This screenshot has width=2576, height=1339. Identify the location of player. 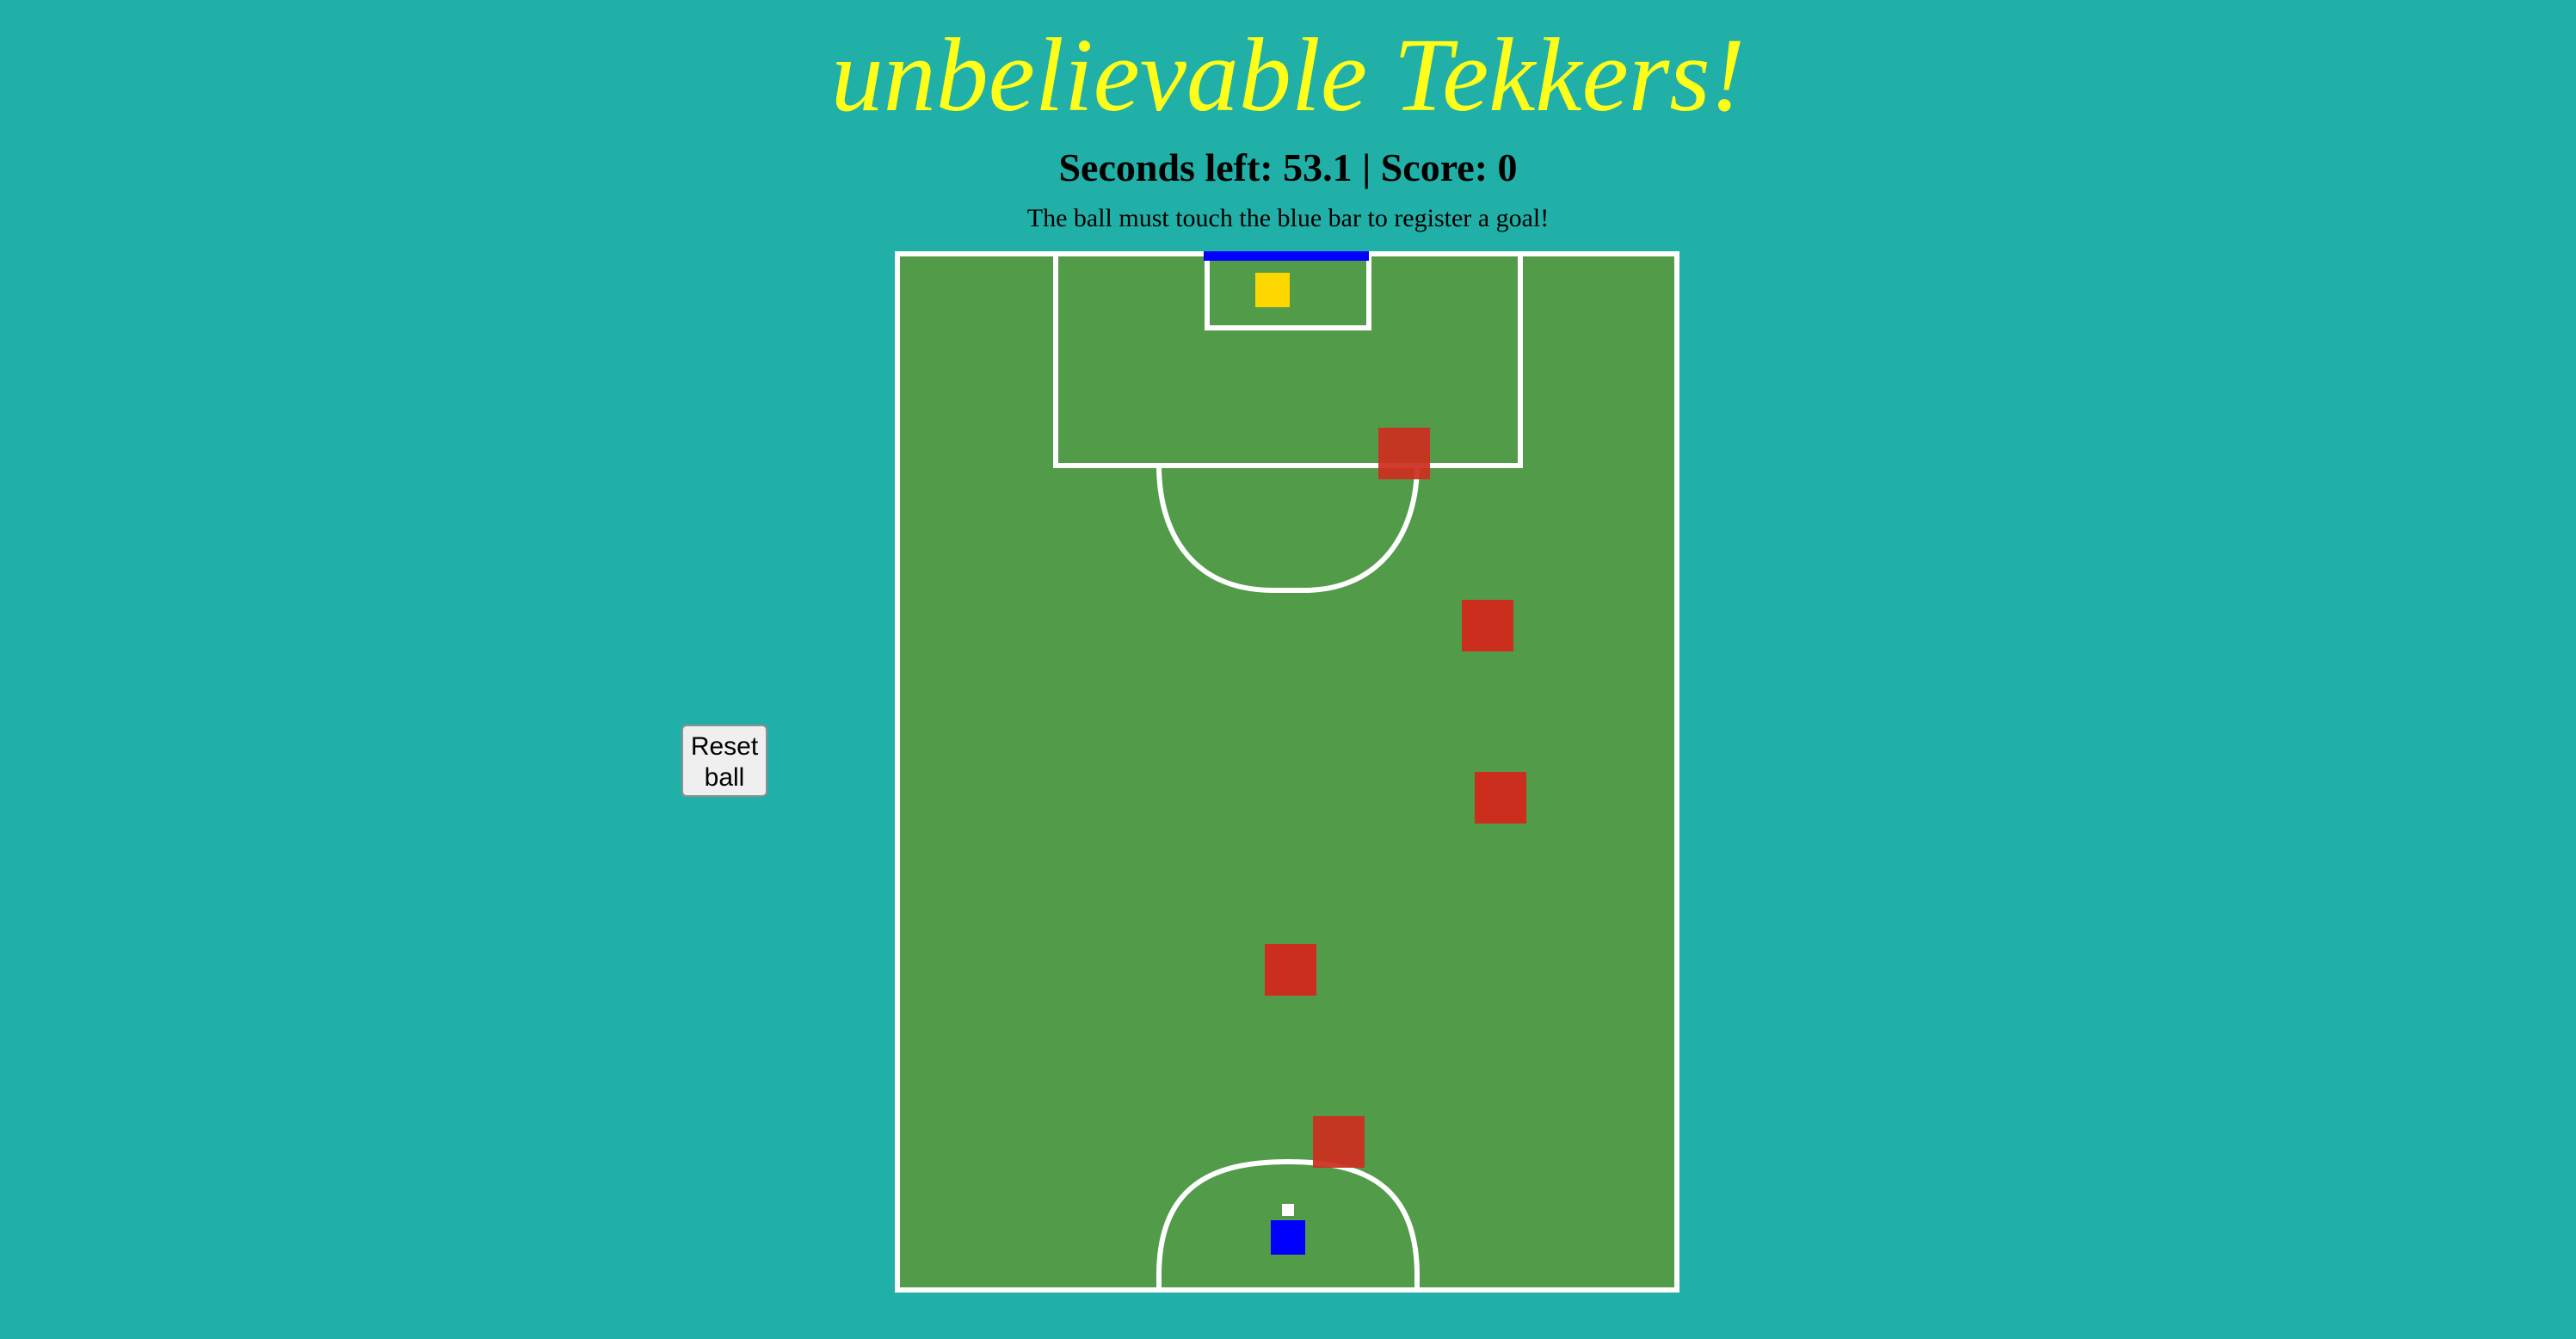
(1288, 1237).